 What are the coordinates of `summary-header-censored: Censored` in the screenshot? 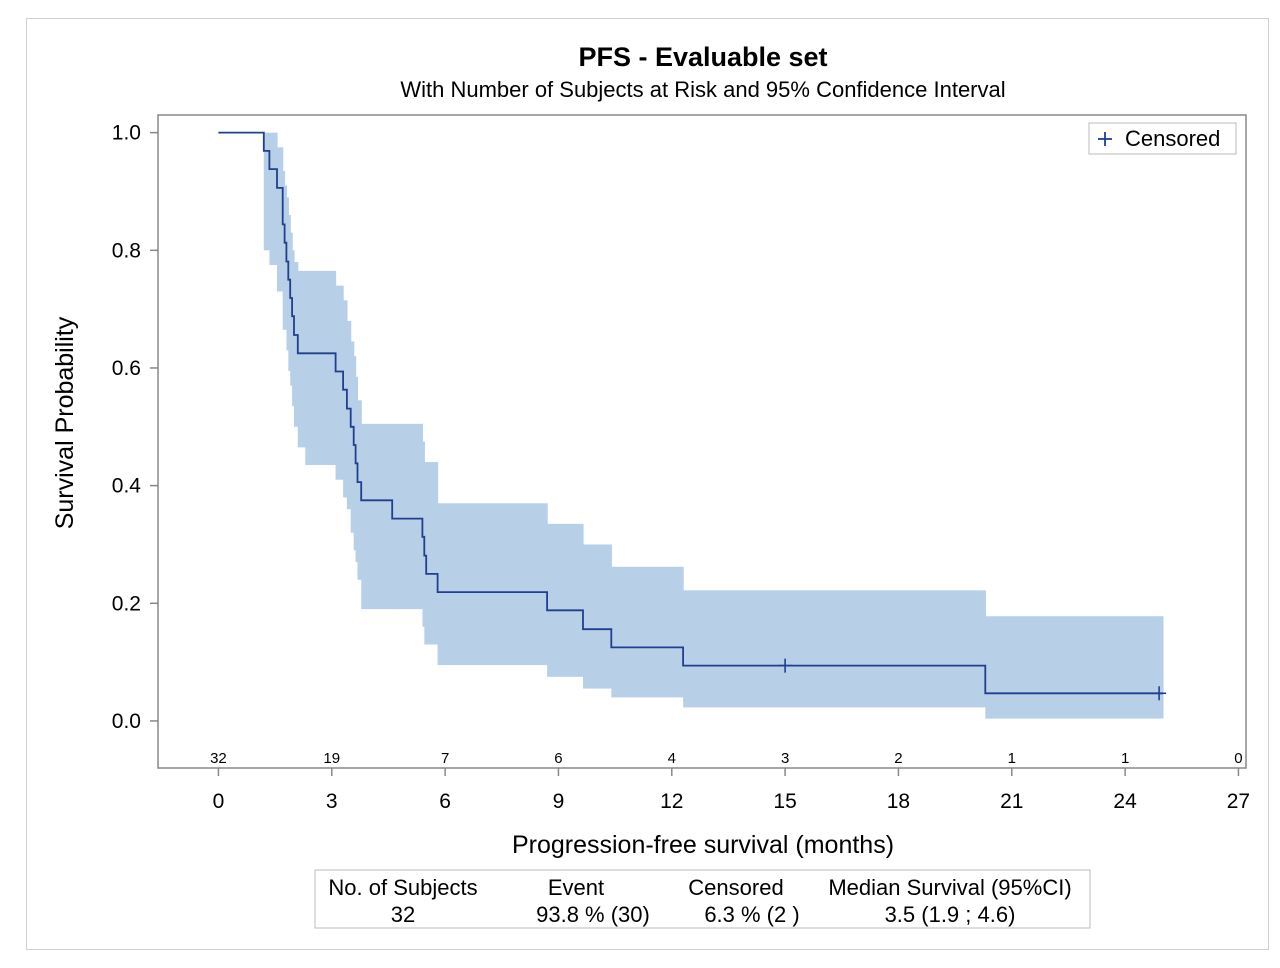 It's located at (735, 887).